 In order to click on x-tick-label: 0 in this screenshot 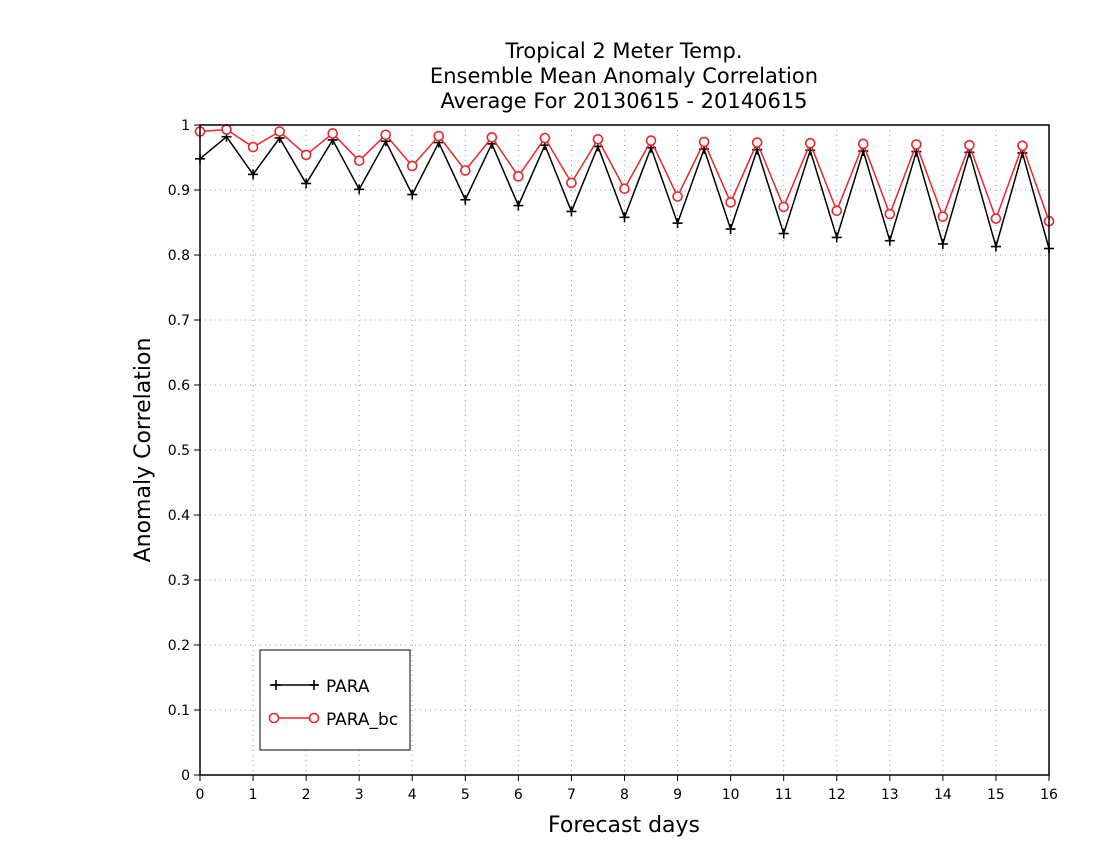, I will do `click(200, 795)`.